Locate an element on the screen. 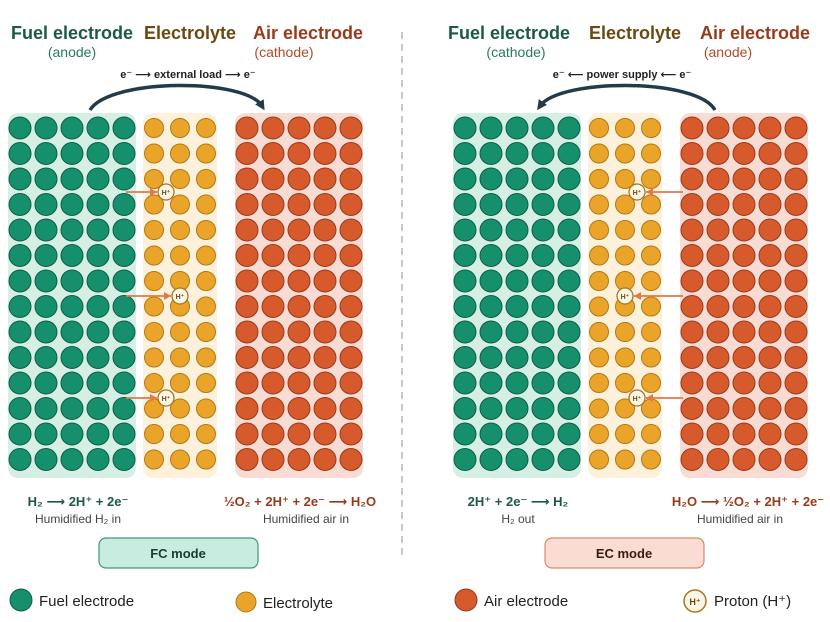 The width and height of the screenshot is (830, 622). ec-mode-label: EC mode is located at coordinates (624, 553).